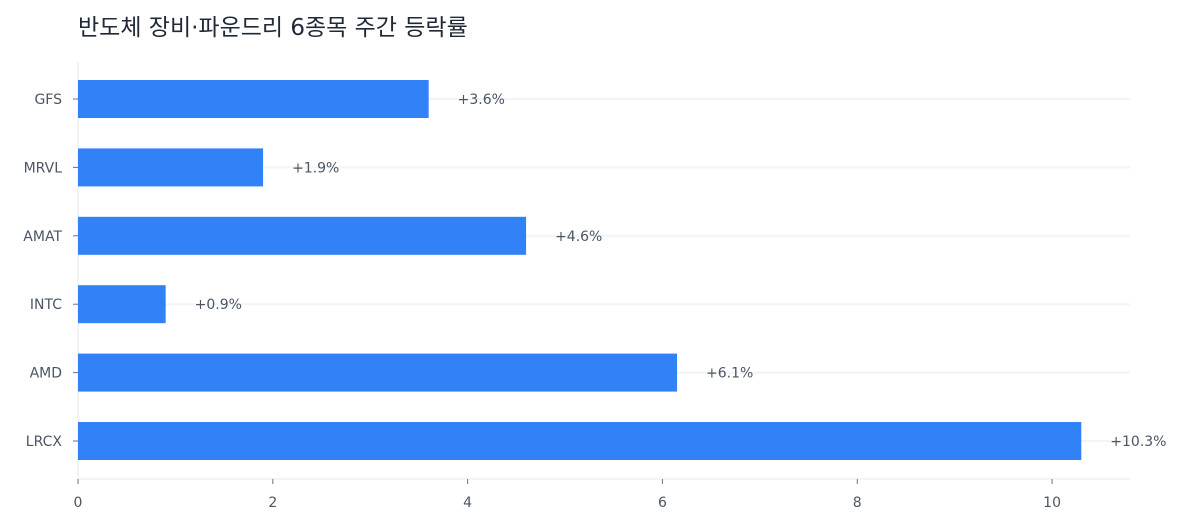  I want to click on category-label: MRVL, so click(43, 168).